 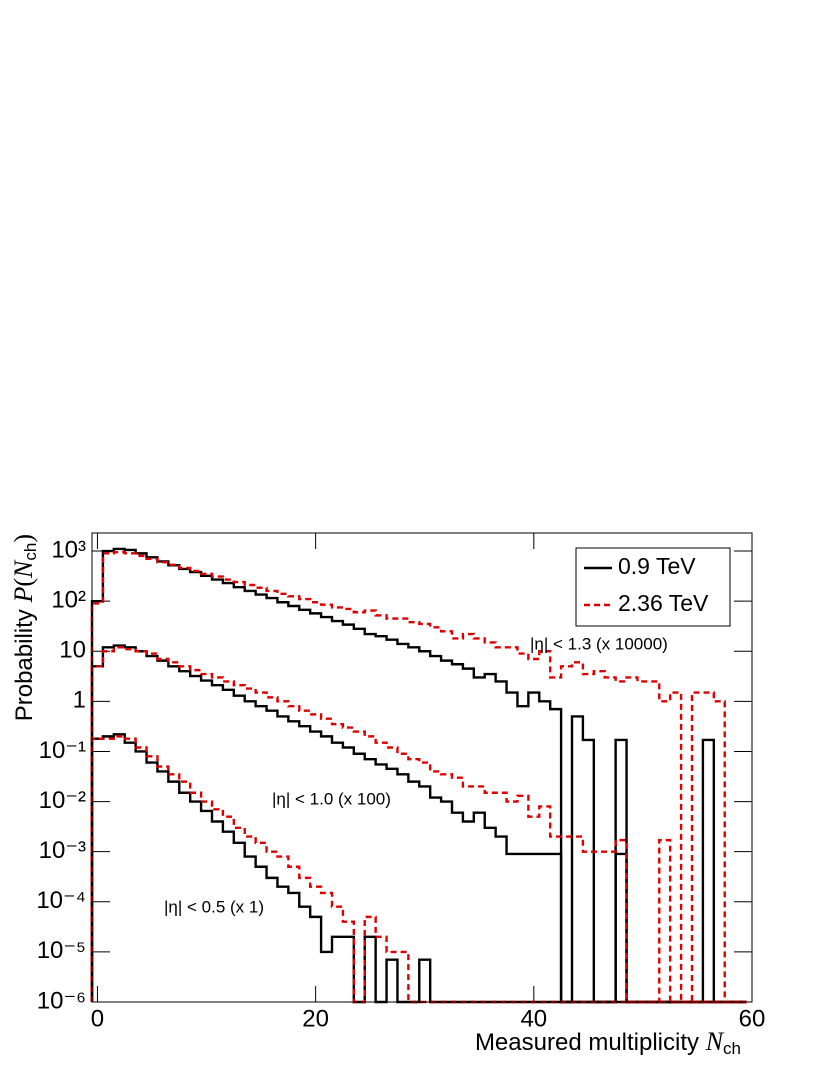 What do you see at coordinates (599, 643) in the screenshot?
I see `annotation: |η| < 1.3 (x 10000)` at bounding box center [599, 643].